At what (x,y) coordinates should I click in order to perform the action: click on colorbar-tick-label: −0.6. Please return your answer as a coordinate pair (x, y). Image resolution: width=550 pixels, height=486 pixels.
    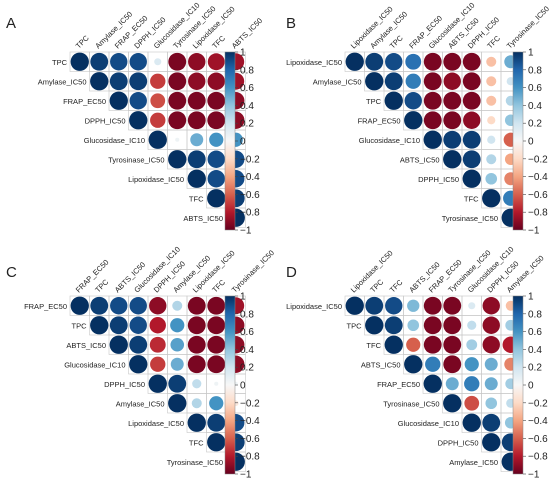
    Looking at the image, I should click on (538, 195).